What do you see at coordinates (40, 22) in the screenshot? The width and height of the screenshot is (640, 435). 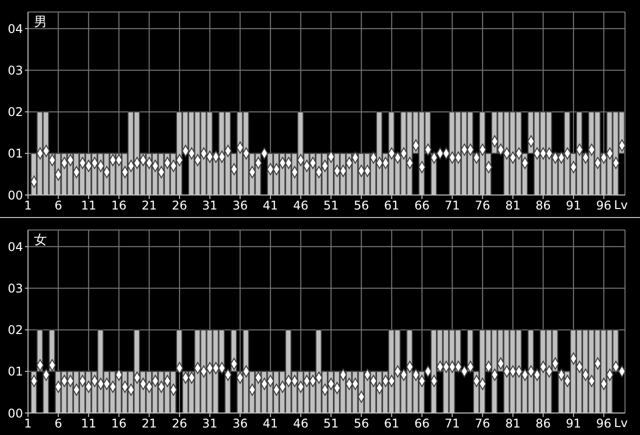 I see `chart-title: 男` at bounding box center [40, 22].